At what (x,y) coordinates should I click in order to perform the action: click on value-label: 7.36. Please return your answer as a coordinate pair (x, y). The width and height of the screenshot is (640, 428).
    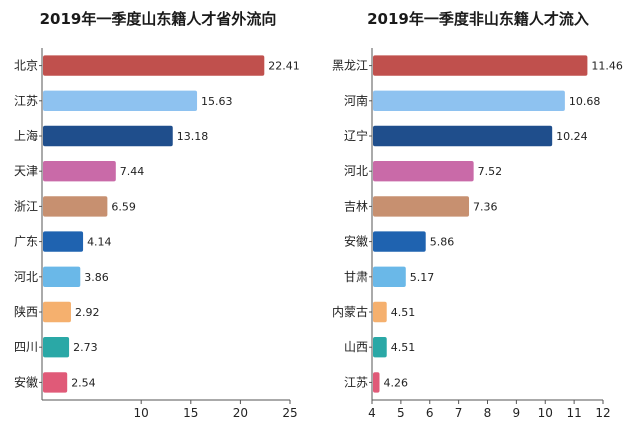
    Looking at the image, I should click on (485, 206).